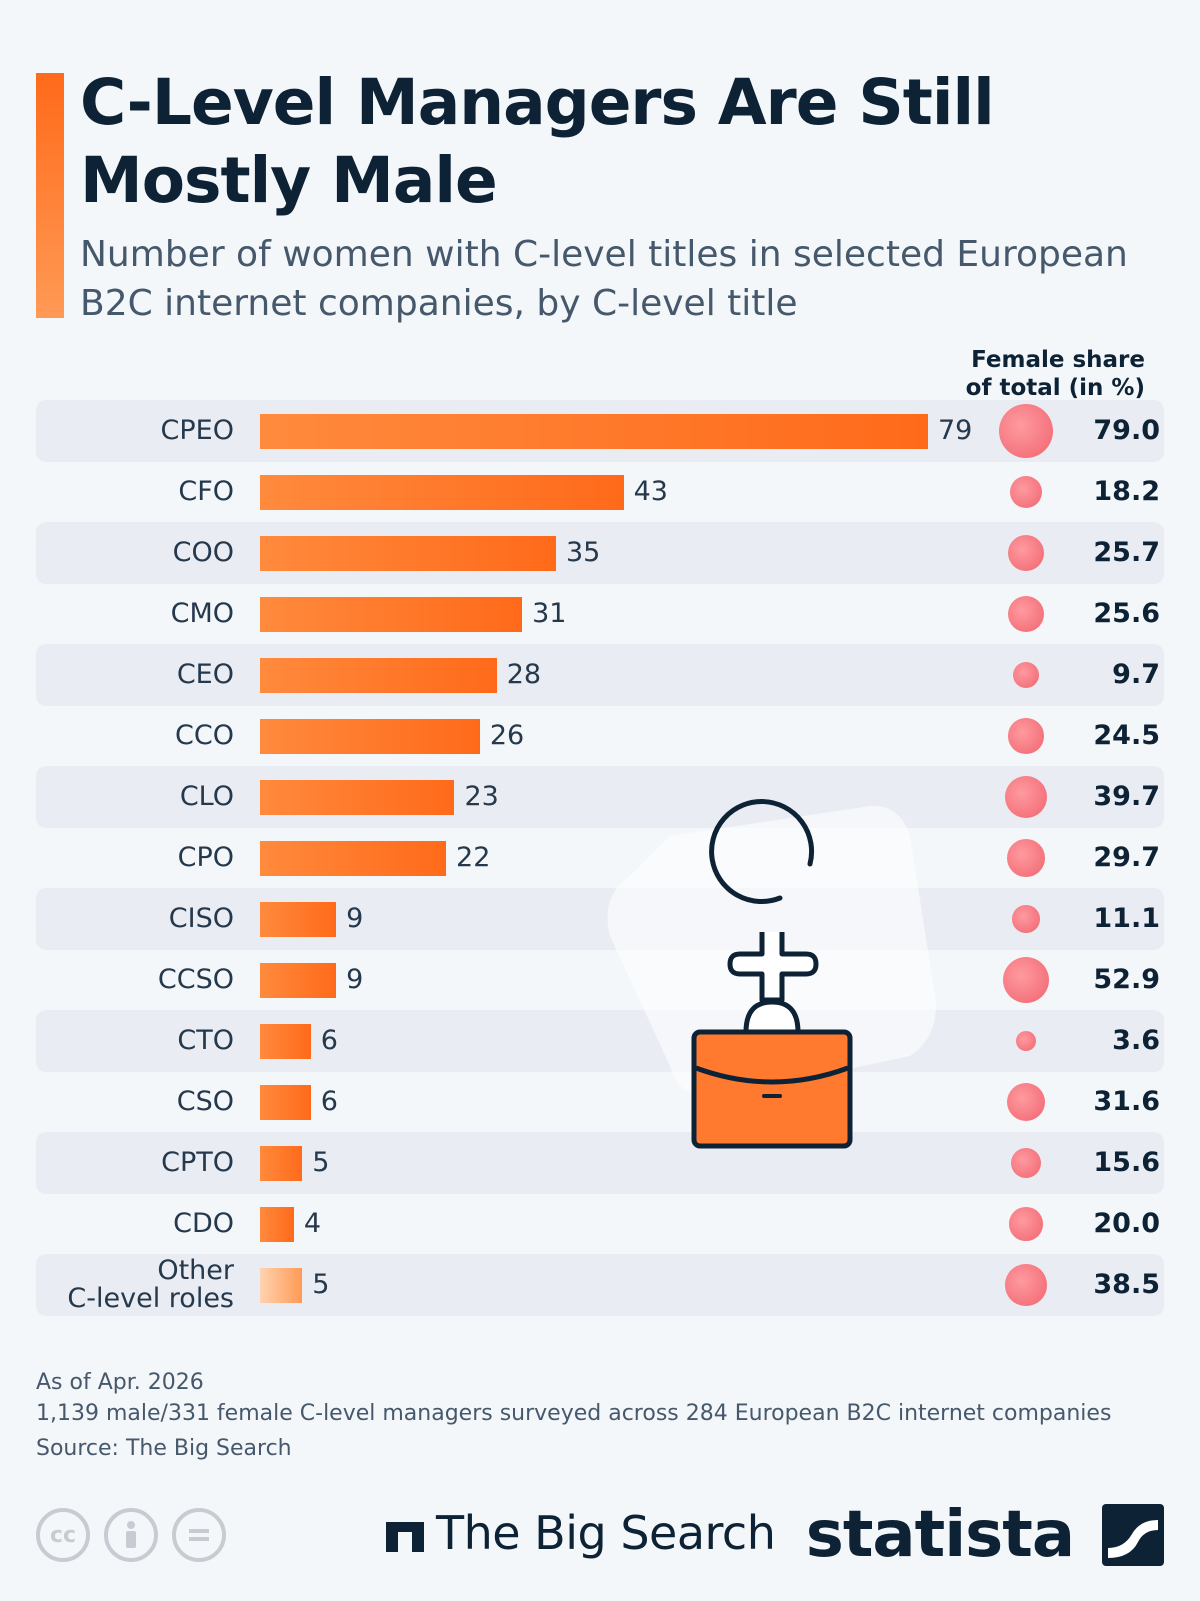 Image resolution: width=1200 pixels, height=1601 pixels. Describe the element at coordinates (600, 1224) in the screenshot. I see `chart-row: CDO 4 20.0` at that location.